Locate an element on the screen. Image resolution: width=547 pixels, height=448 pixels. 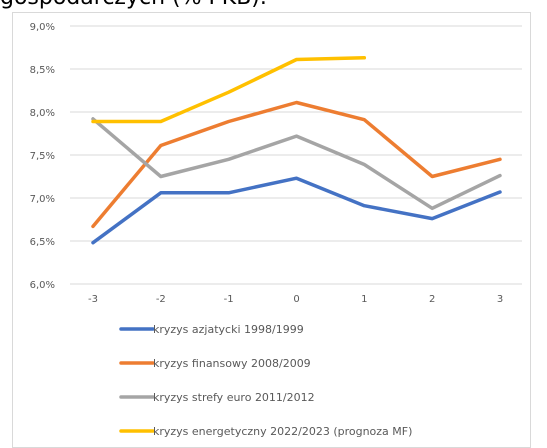
y-tick-label: 8,5% is located at coordinates (42, 70).